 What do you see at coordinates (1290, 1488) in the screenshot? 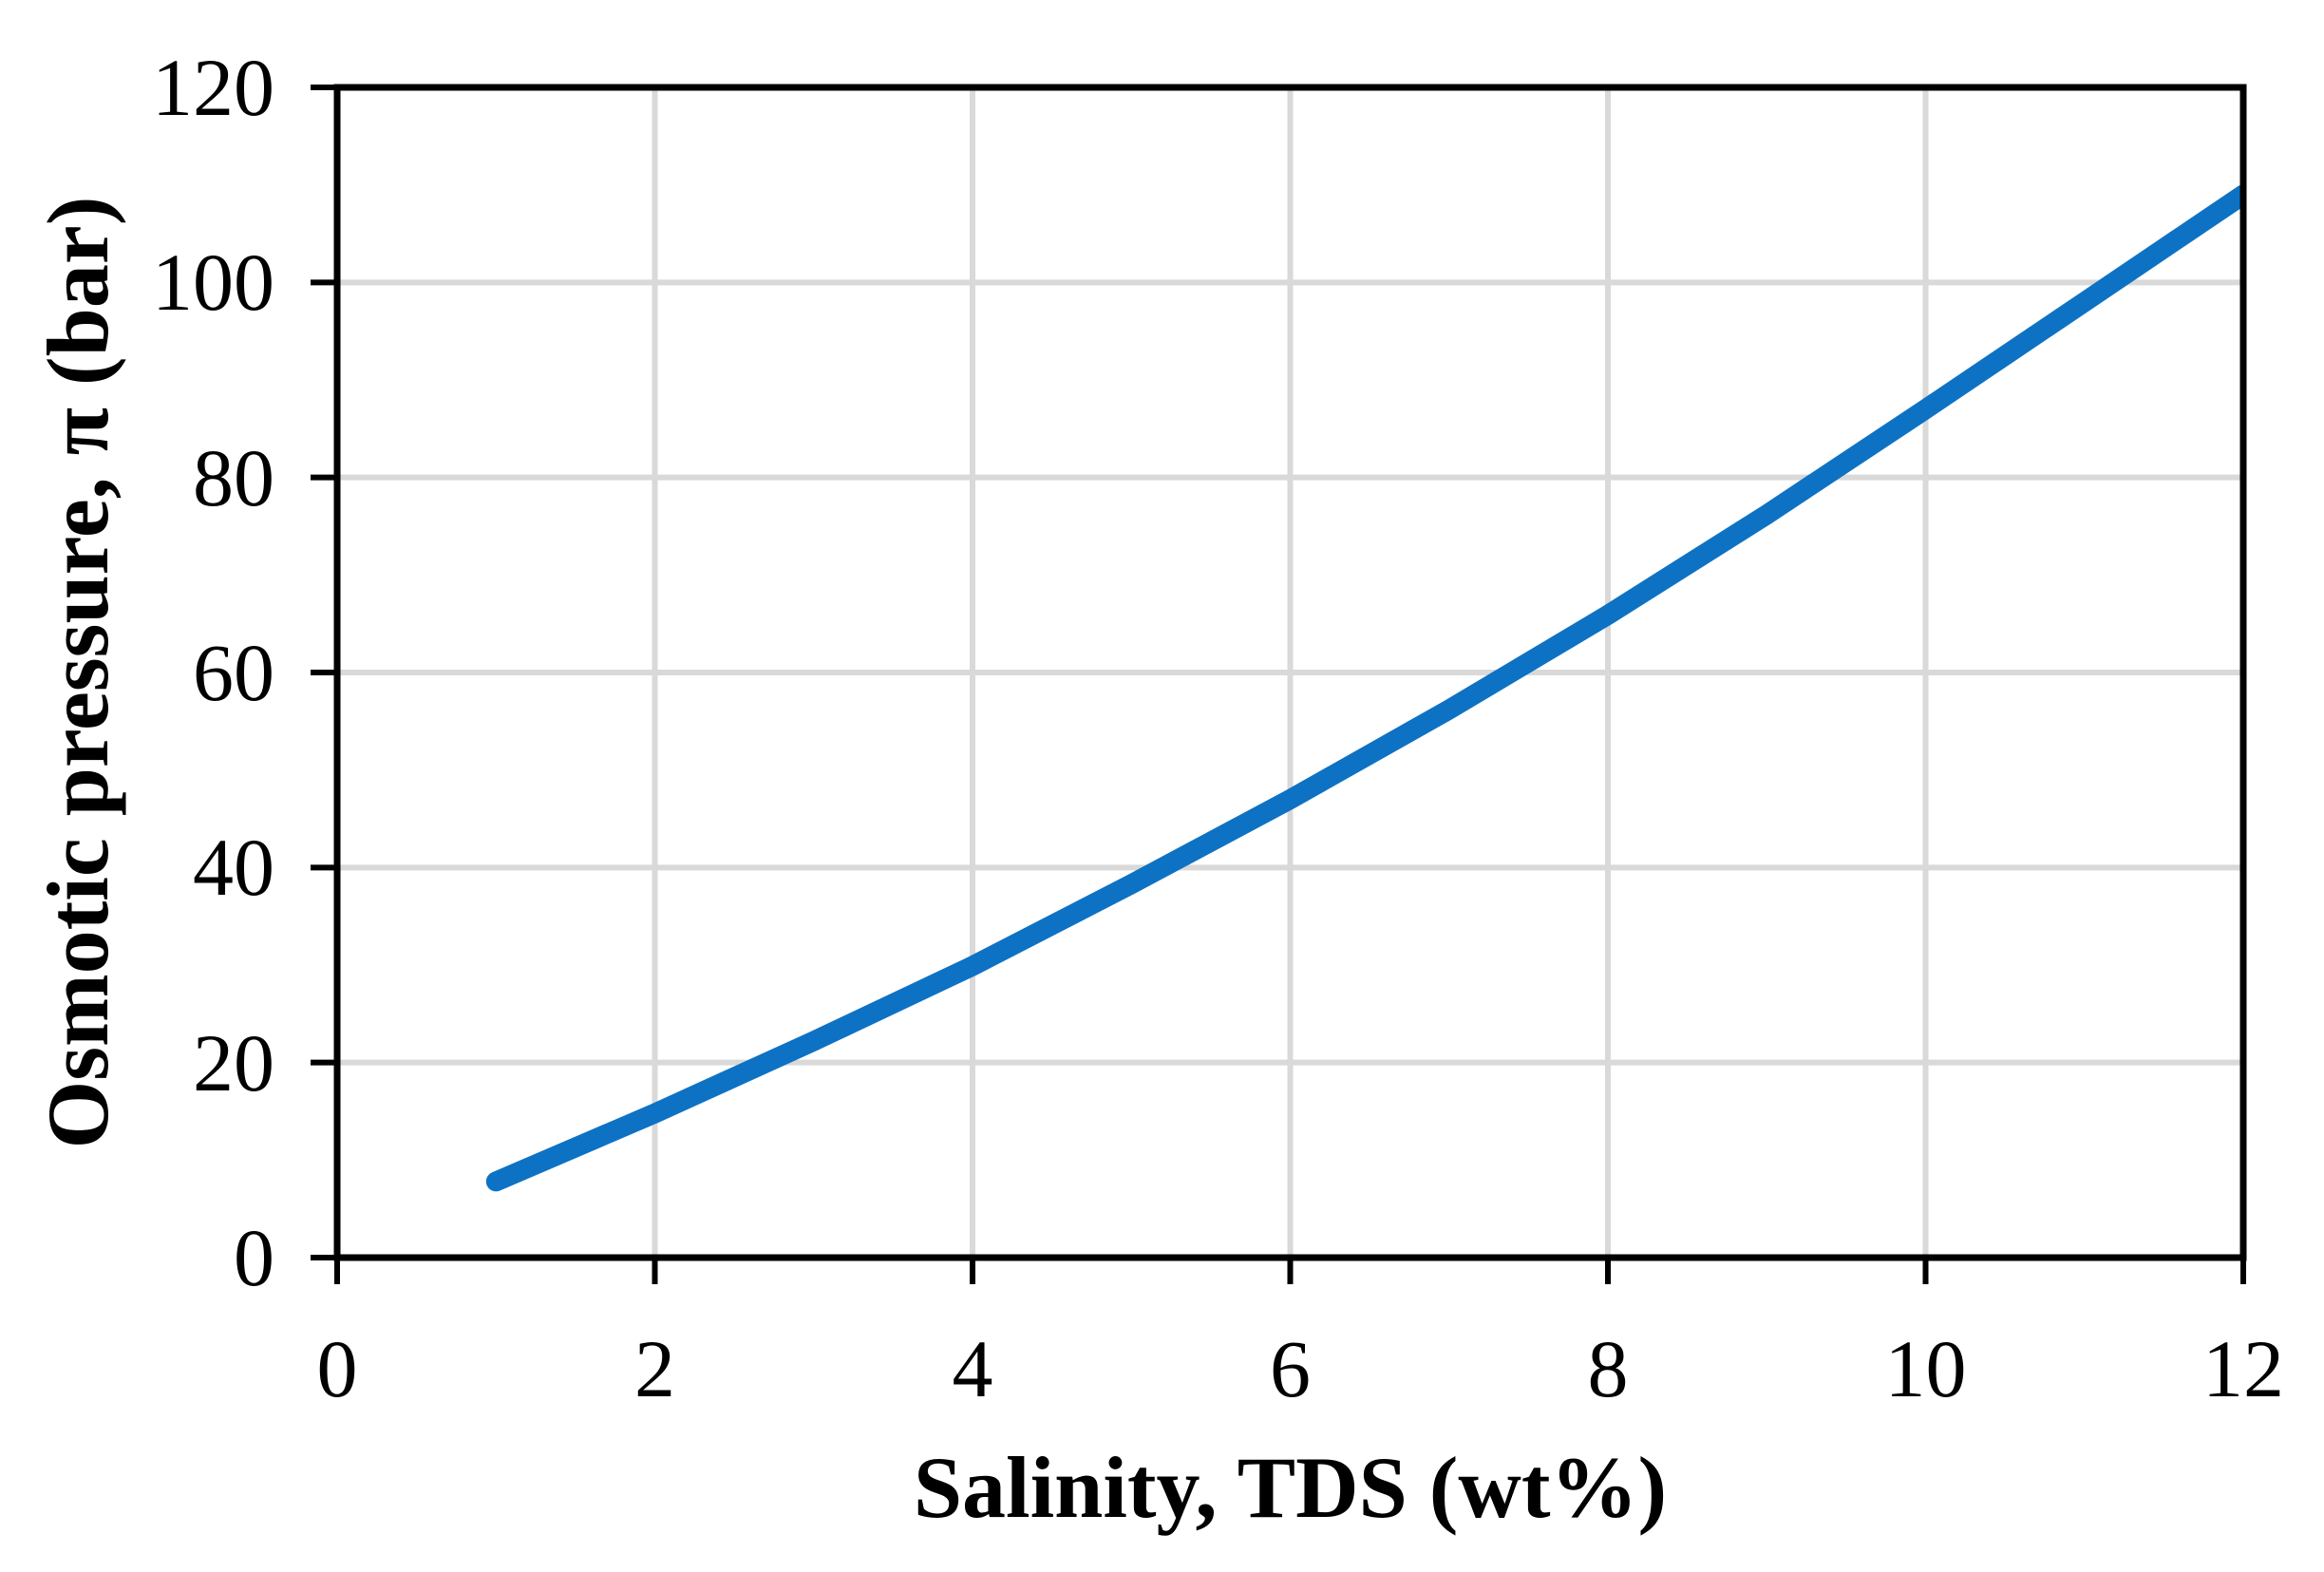
I see `x-axis-title: Salinity, TDS (wt%)` at bounding box center [1290, 1488].